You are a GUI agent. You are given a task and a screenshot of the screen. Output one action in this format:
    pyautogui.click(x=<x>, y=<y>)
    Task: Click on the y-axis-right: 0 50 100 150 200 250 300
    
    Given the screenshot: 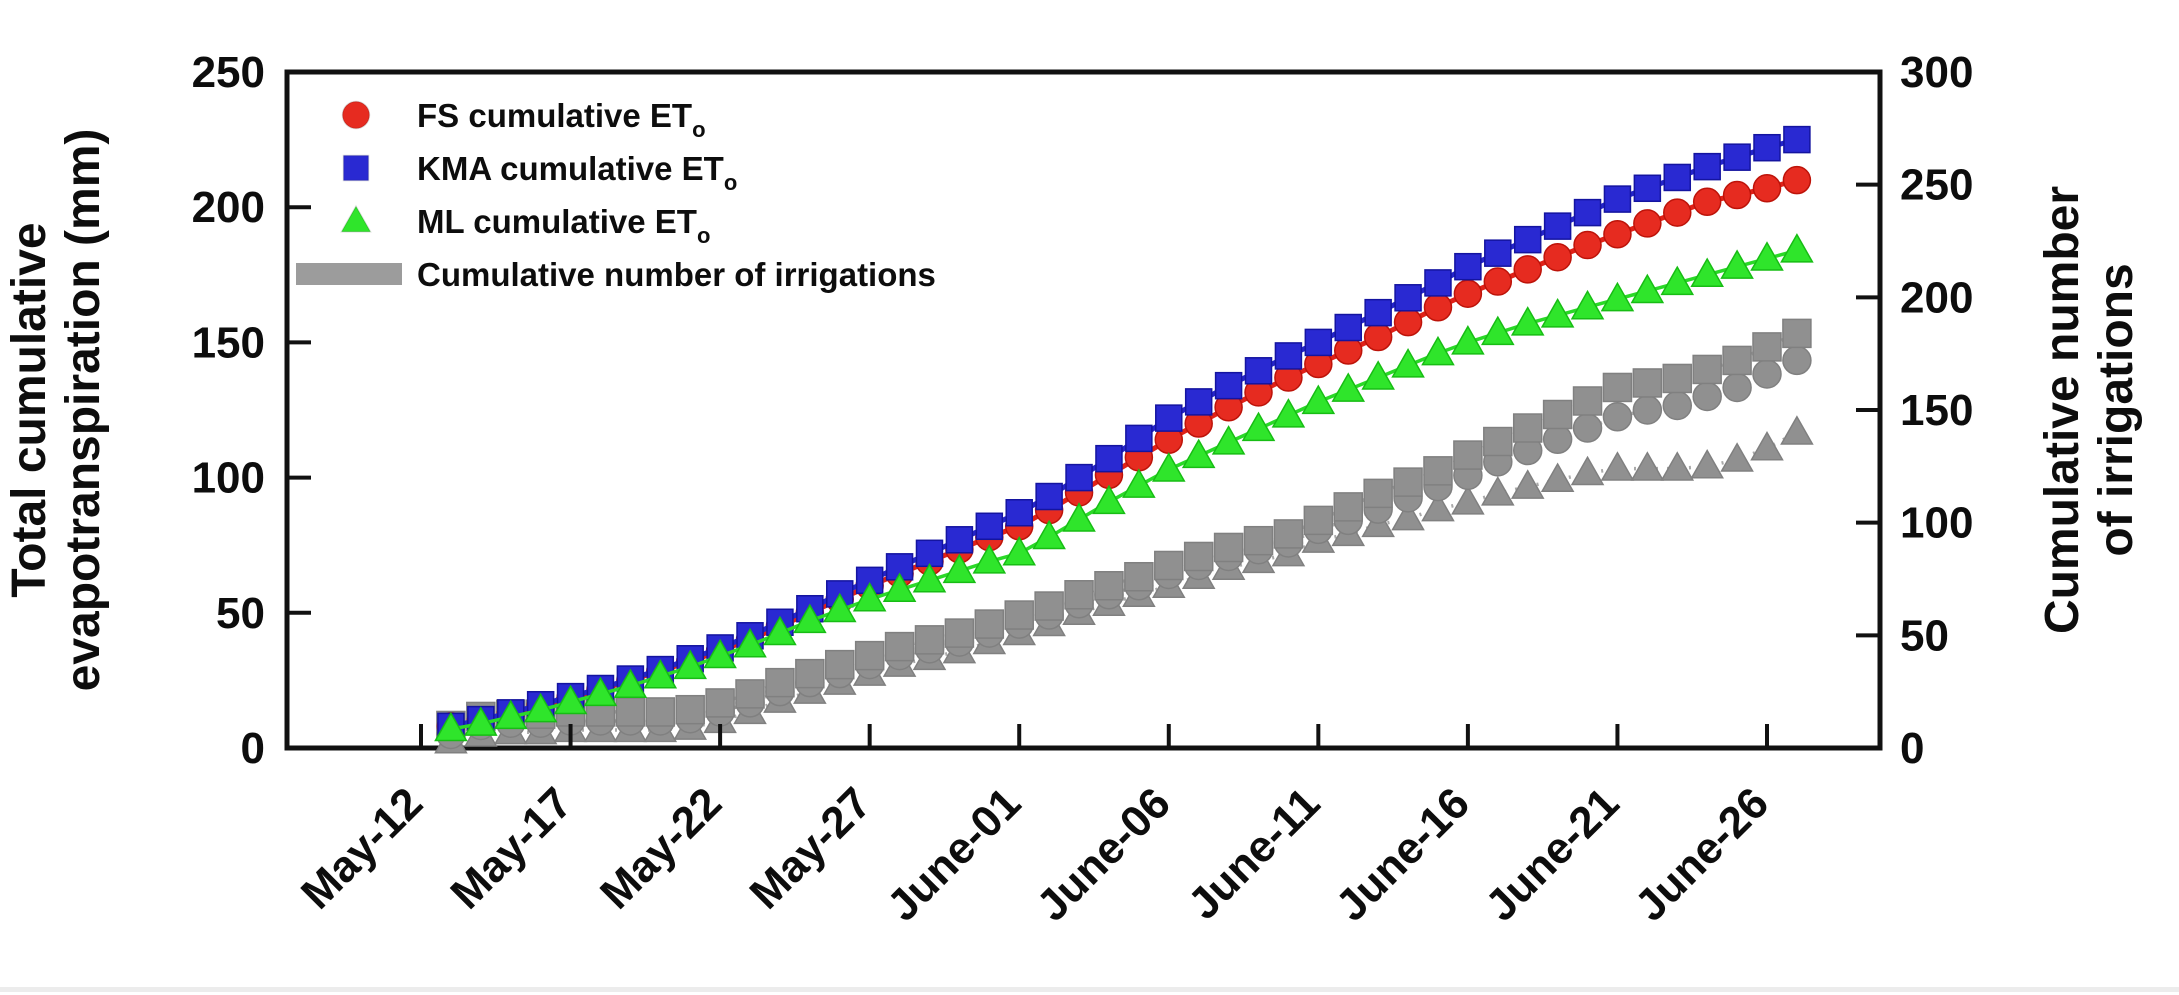 What is the action you would take?
    pyautogui.click(x=1914, y=410)
    